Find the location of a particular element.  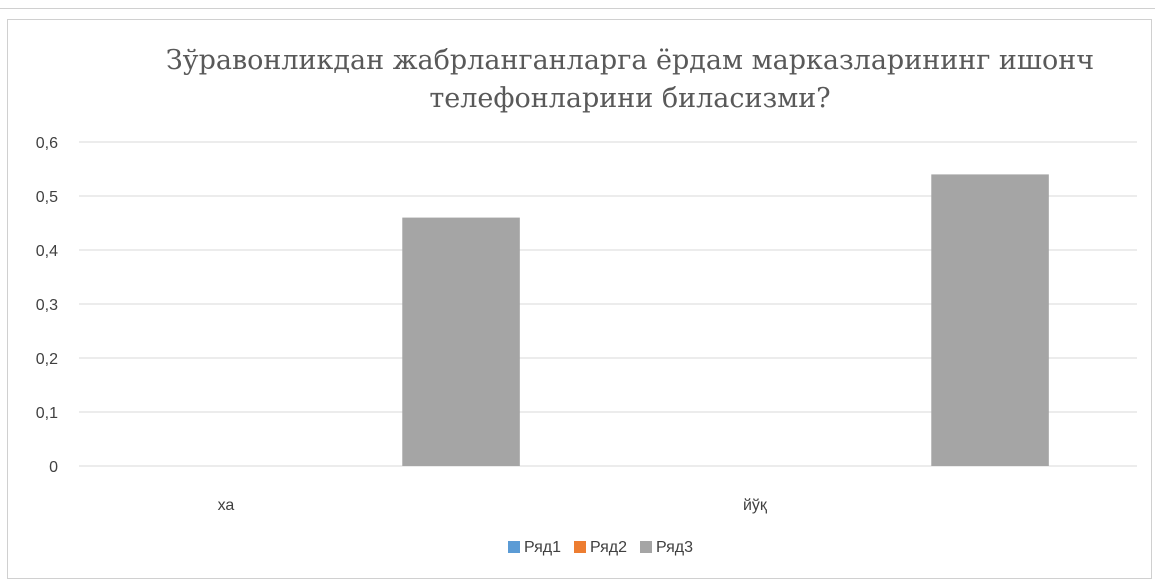

y-tick-label: 0,4 is located at coordinates (47, 251).